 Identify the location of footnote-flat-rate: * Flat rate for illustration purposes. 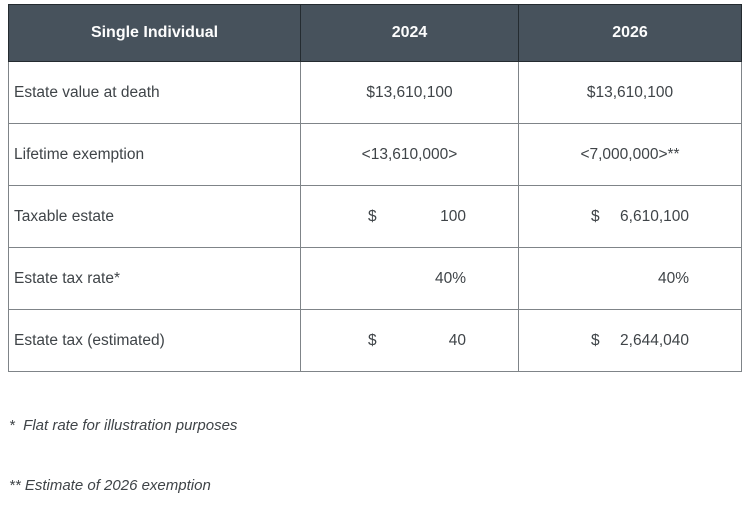
(123, 425).